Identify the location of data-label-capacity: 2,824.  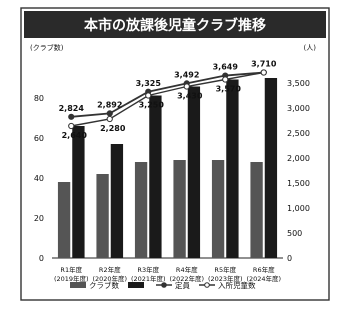
(72, 108).